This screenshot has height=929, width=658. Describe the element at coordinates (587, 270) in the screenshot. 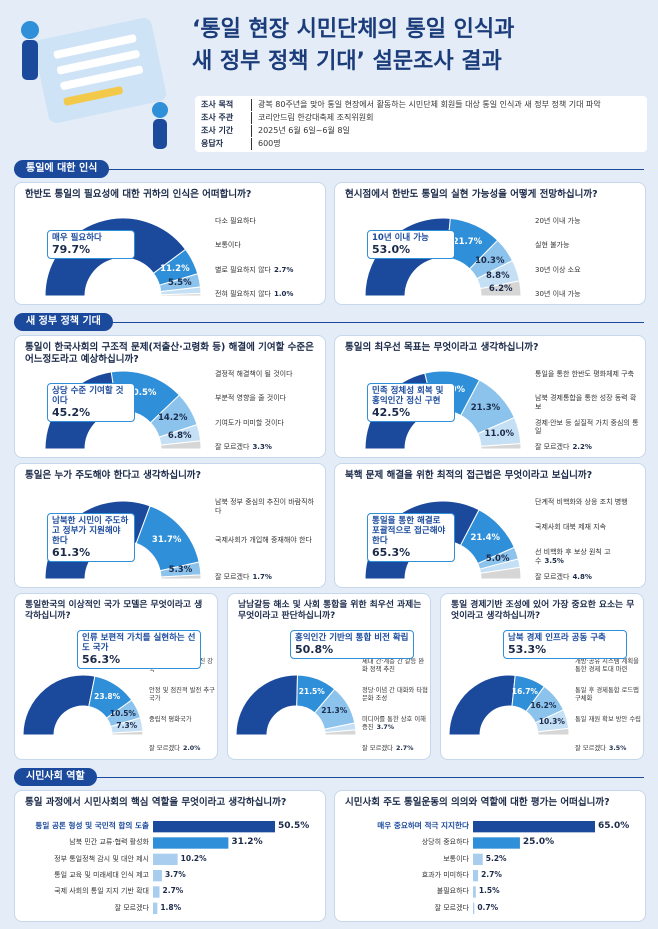

I see `category-label: 30년 이상 소요` at that location.